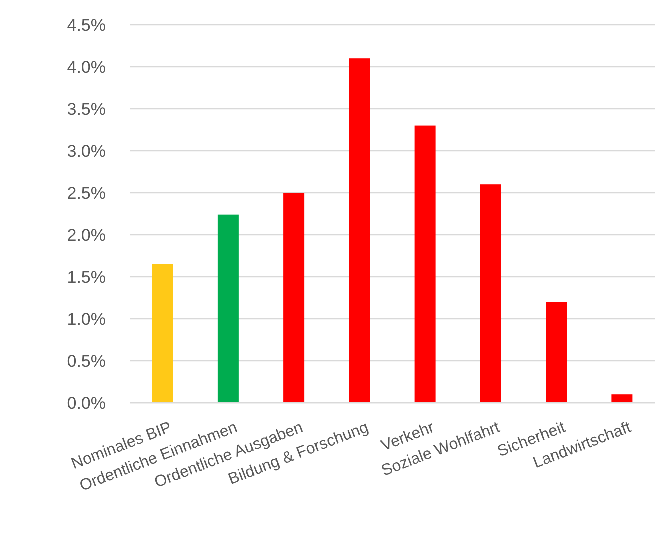 This screenshot has height=541, width=665. What do you see at coordinates (86, 361) in the screenshot?
I see `y-tick-label: 0.5%` at bounding box center [86, 361].